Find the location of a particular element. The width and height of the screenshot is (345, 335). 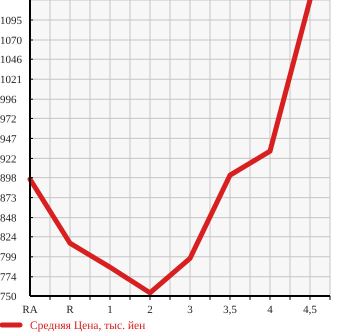

x-tick-label: 4 is located at coordinates (270, 310).